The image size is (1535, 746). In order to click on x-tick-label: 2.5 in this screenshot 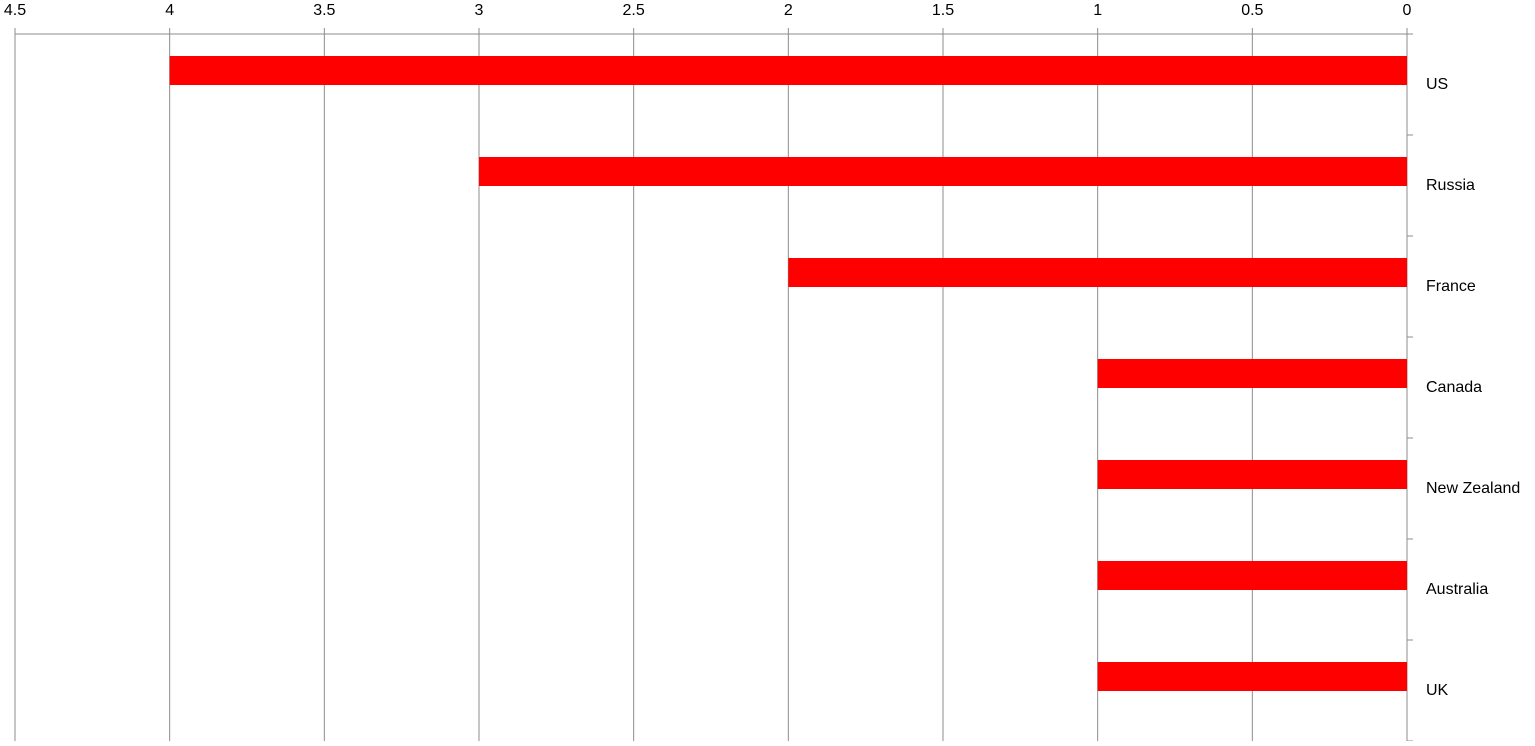, I will do `click(634, 10)`.